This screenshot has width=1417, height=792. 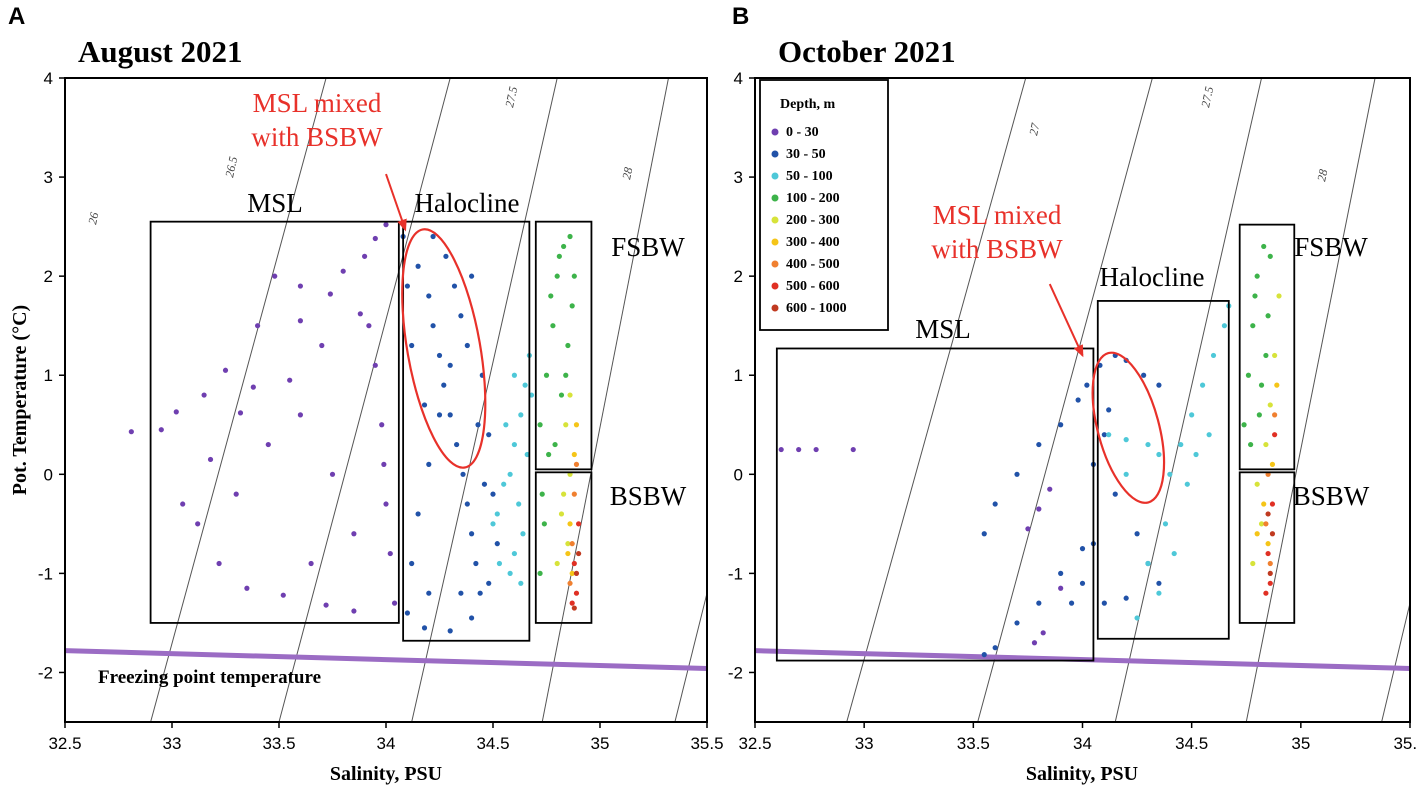 I want to click on legend-marker, so click(x=775, y=242).